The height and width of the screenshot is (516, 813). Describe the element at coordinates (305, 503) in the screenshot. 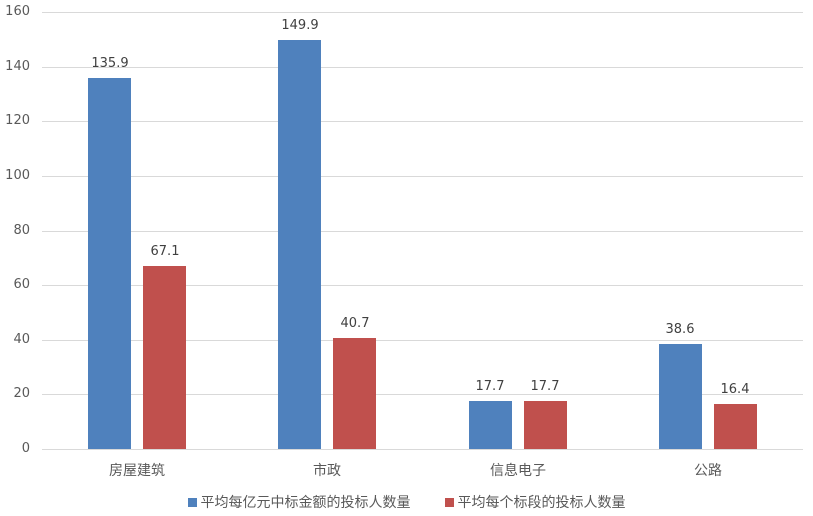

I see `legend-label: 平均每亿元中标金额的投标人数量` at that location.